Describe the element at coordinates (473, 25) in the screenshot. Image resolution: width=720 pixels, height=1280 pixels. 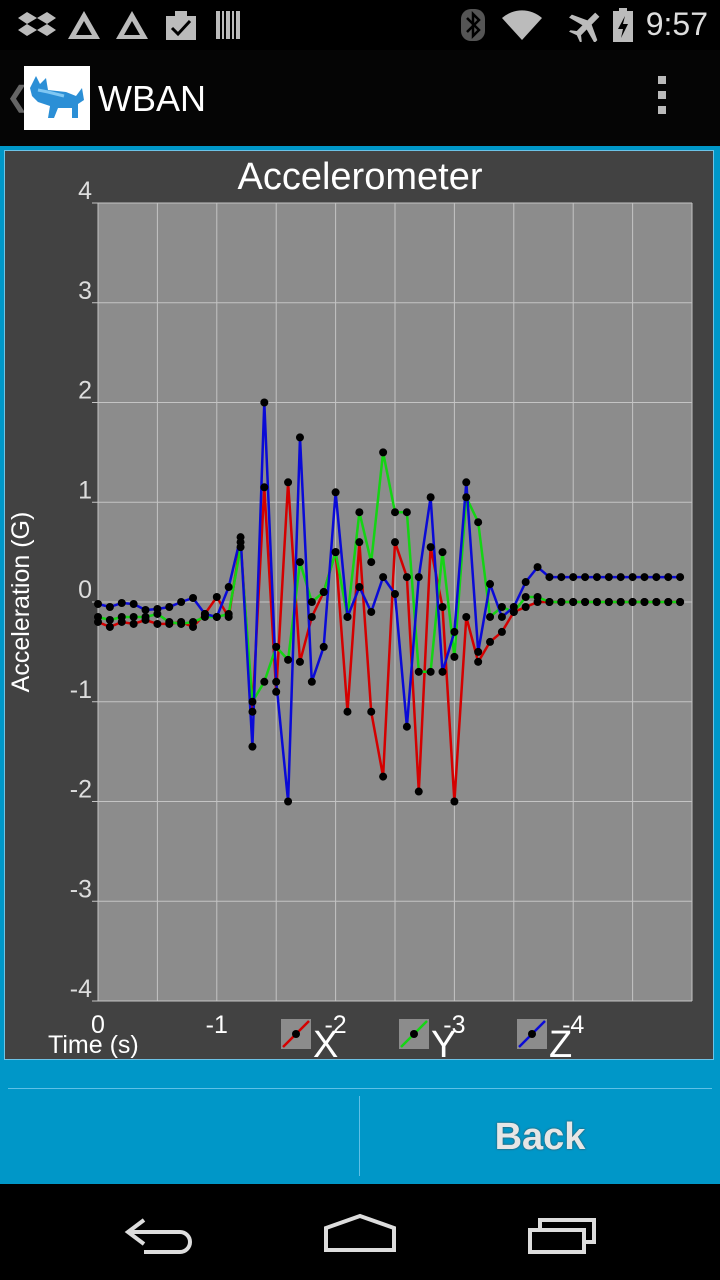
I see `bluetooth-icon` at that location.